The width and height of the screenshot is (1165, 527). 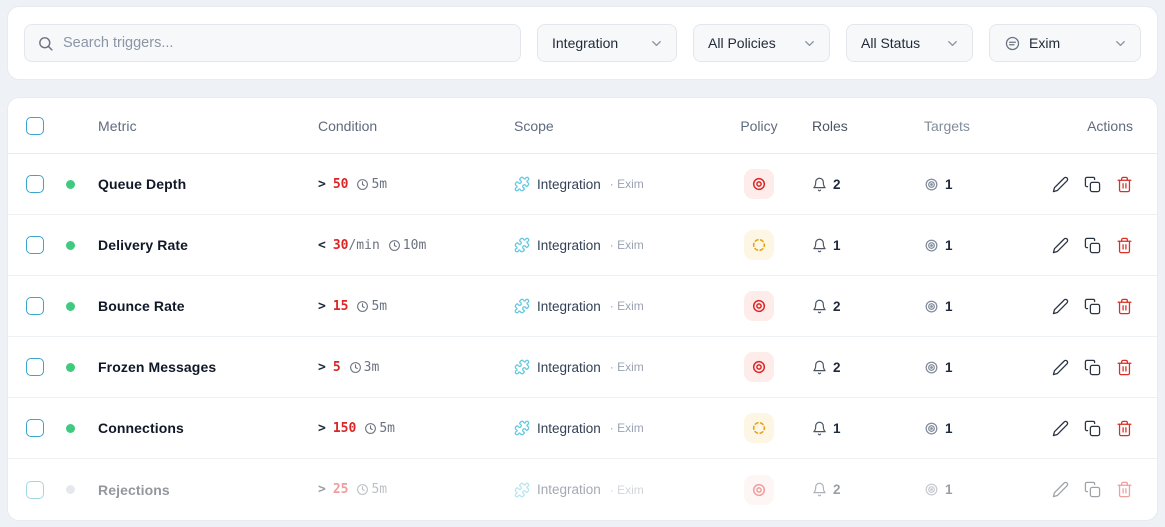 I want to click on copy-icon, so click(x=1092, y=367).